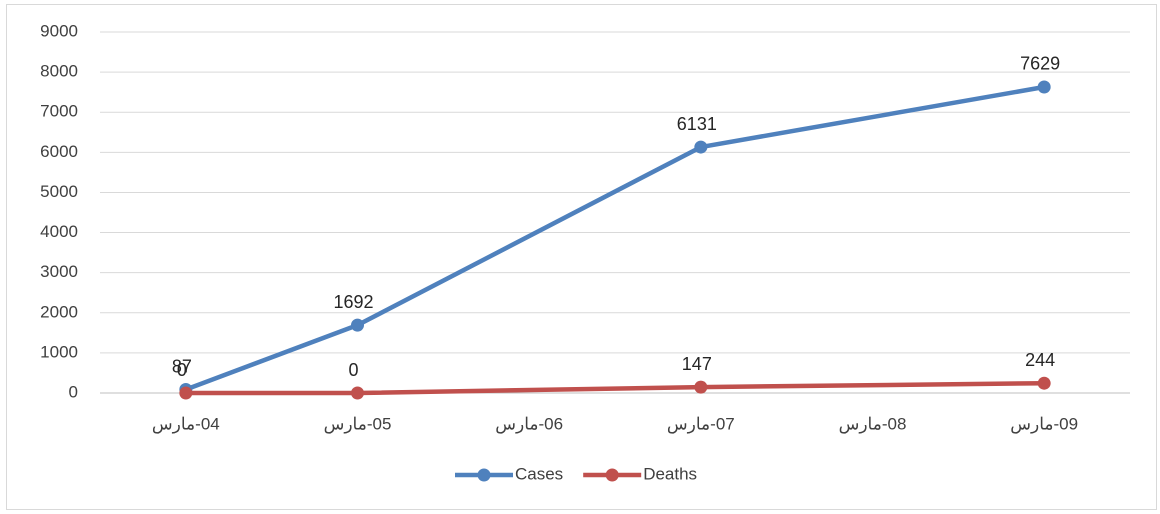 This screenshot has width=1160, height=514. Describe the element at coordinates (539, 473) in the screenshot. I see `legend-label: Cases` at that location.